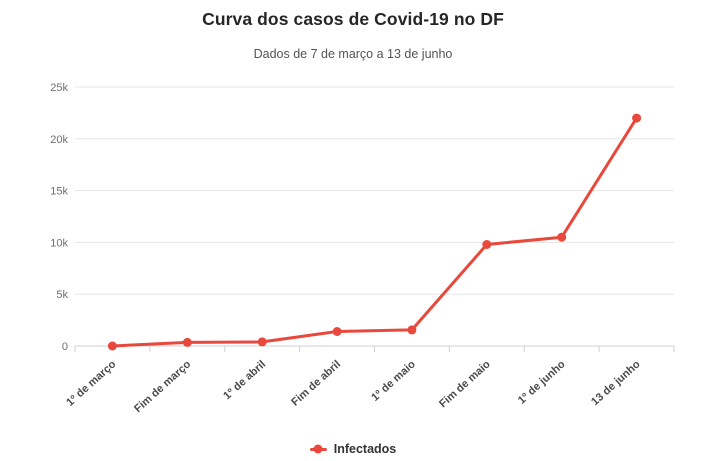 The image size is (706, 461). What do you see at coordinates (91, 383) in the screenshot?
I see `x-axis-label: 1º de março` at bounding box center [91, 383].